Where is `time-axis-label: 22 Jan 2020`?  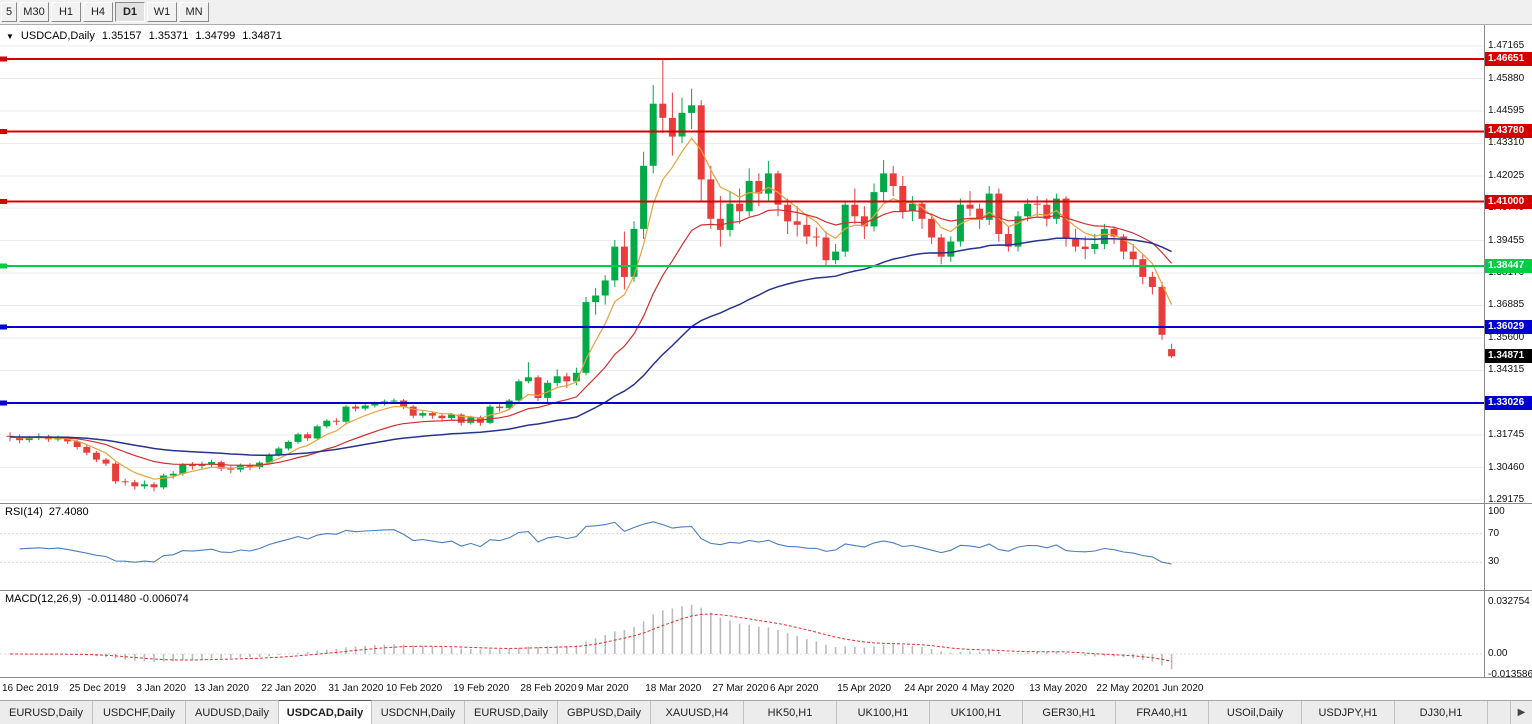
time-axis-label: 22 Jan 2020 is located at coordinates (289, 688).